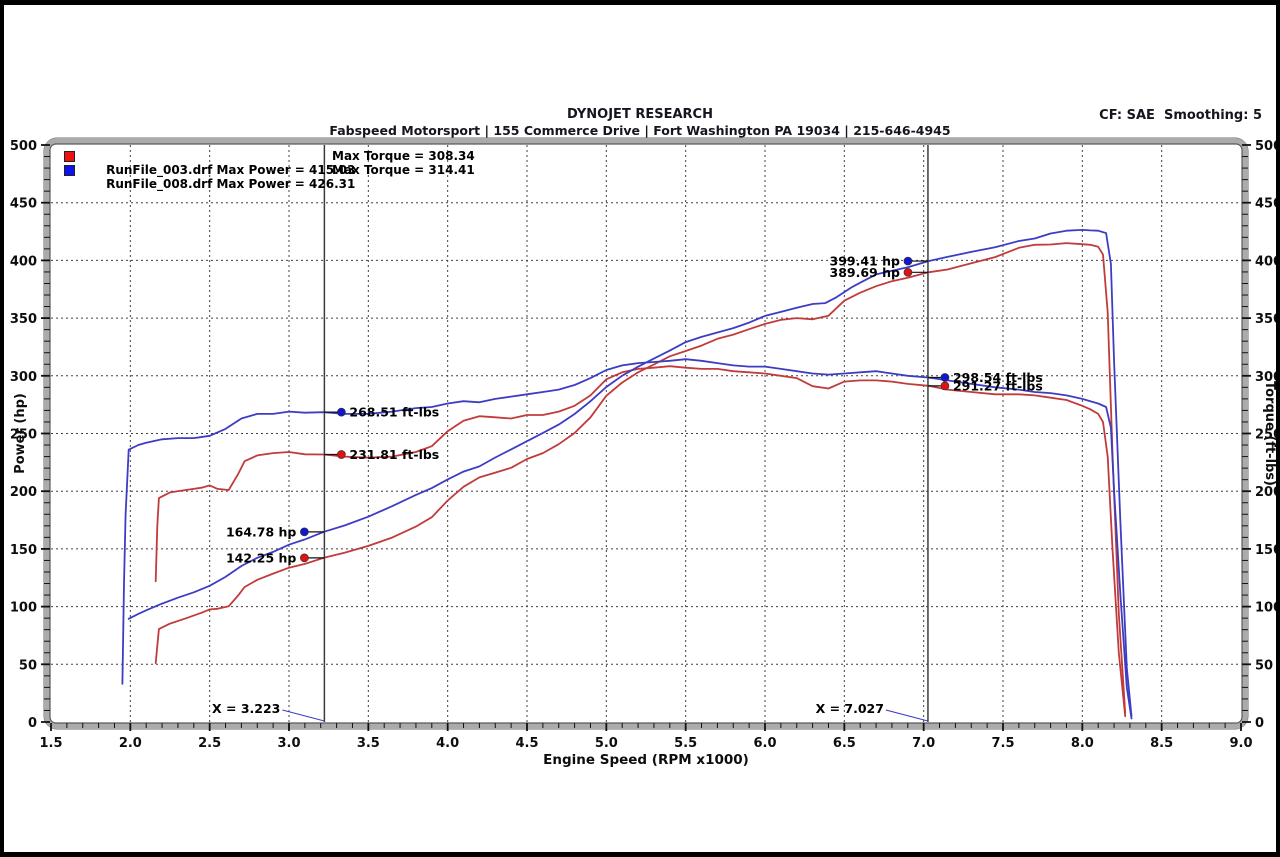 This screenshot has height=857, width=1280. What do you see at coordinates (231, 170) in the screenshot?
I see `legend-label-run003: RunFile_003.drf Max Power = 415.03` at bounding box center [231, 170].